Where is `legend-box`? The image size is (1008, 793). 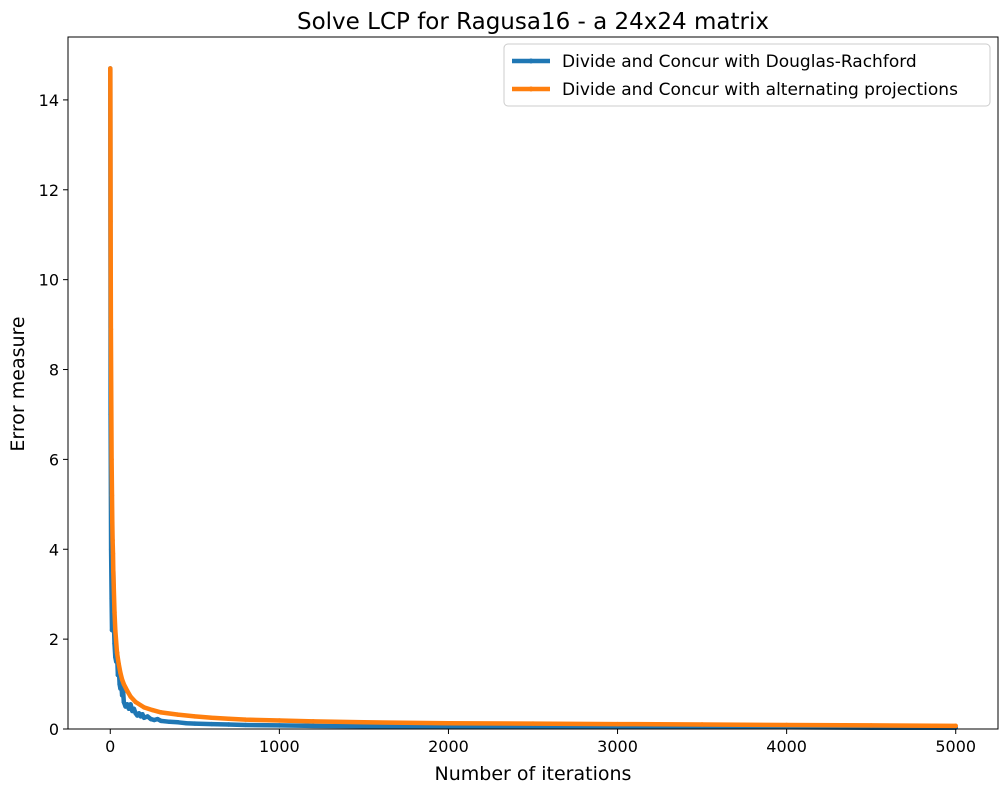
legend-box is located at coordinates (747, 75).